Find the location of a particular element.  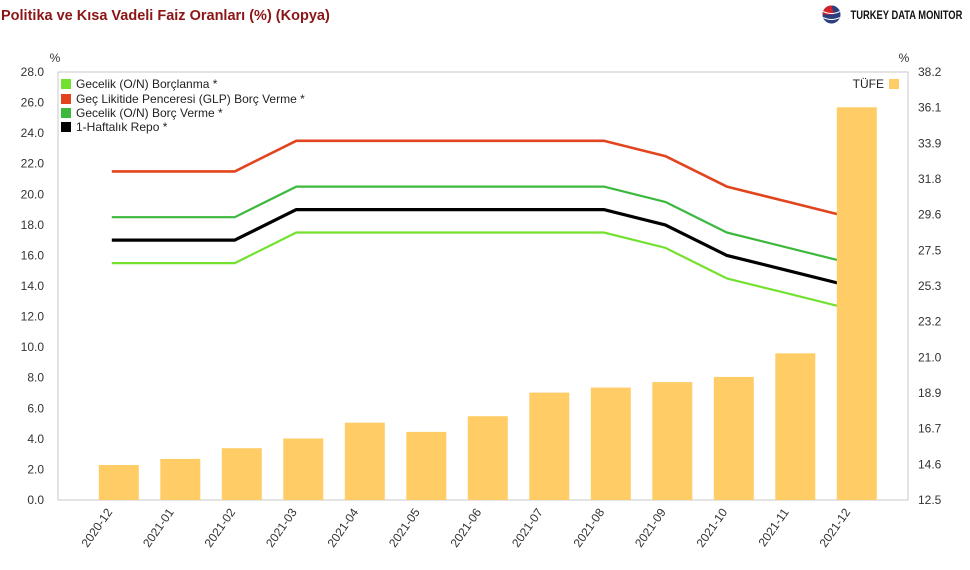

y-left-tick-label: 22.0 is located at coordinates (33, 164).